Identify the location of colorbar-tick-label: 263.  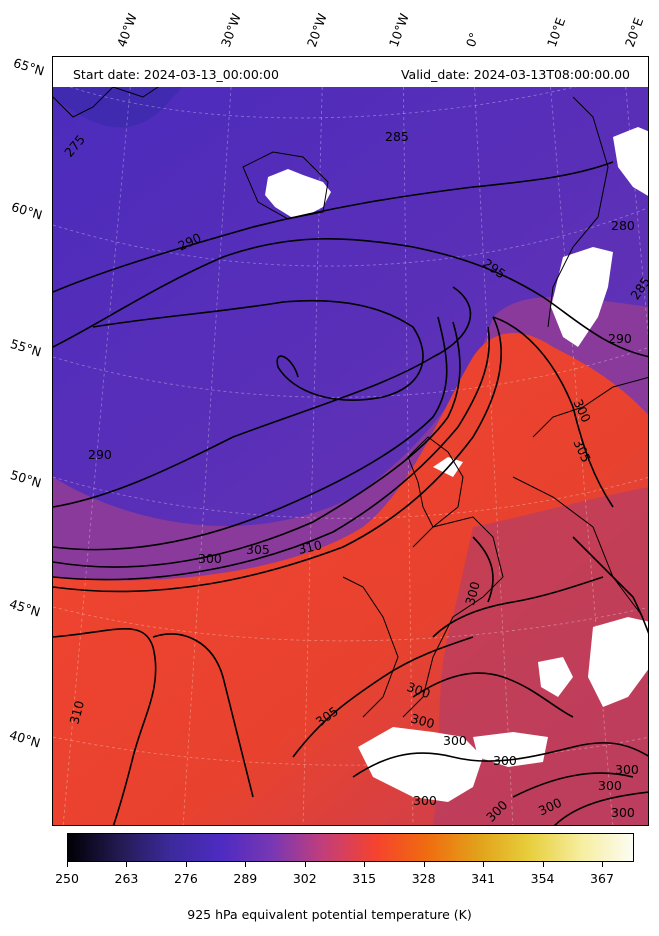
(126, 878).